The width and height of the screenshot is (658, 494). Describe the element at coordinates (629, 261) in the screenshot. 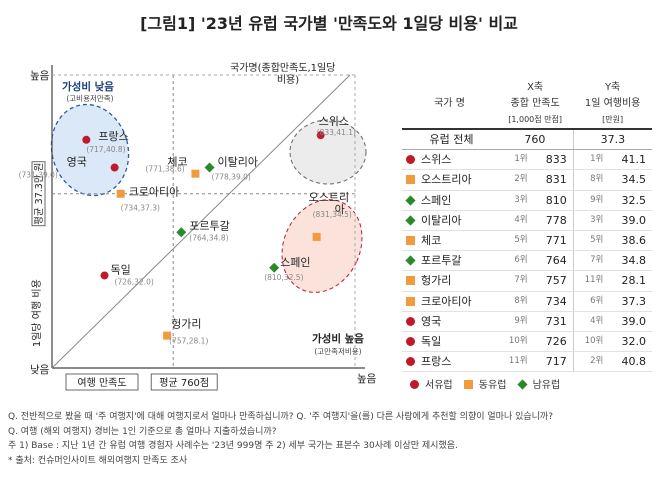

I see `row-y-value: 34.8` at that location.